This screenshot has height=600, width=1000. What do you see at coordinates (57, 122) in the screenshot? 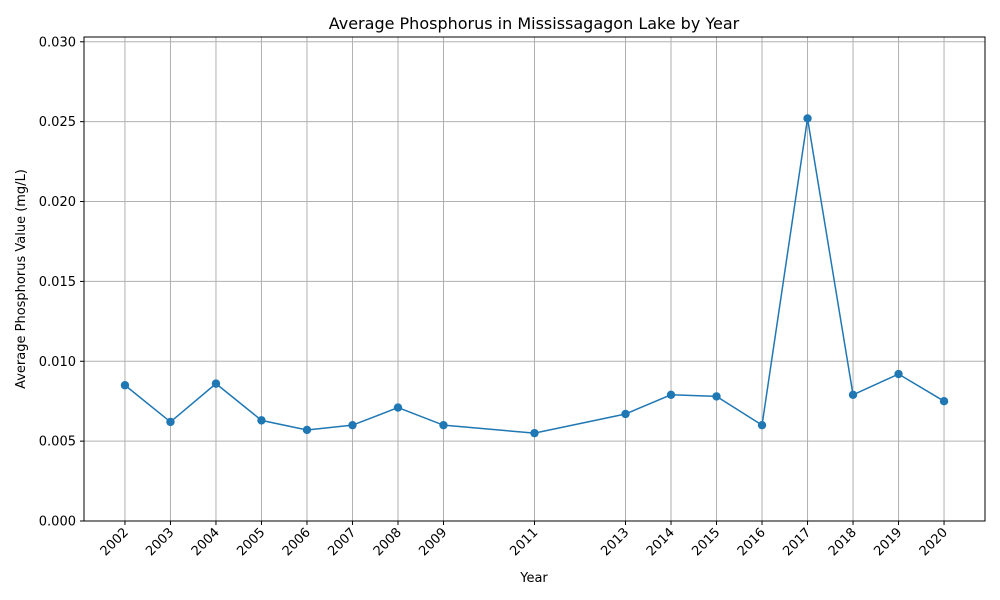
I see `y-tick-label: 0.025` at bounding box center [57, 122].